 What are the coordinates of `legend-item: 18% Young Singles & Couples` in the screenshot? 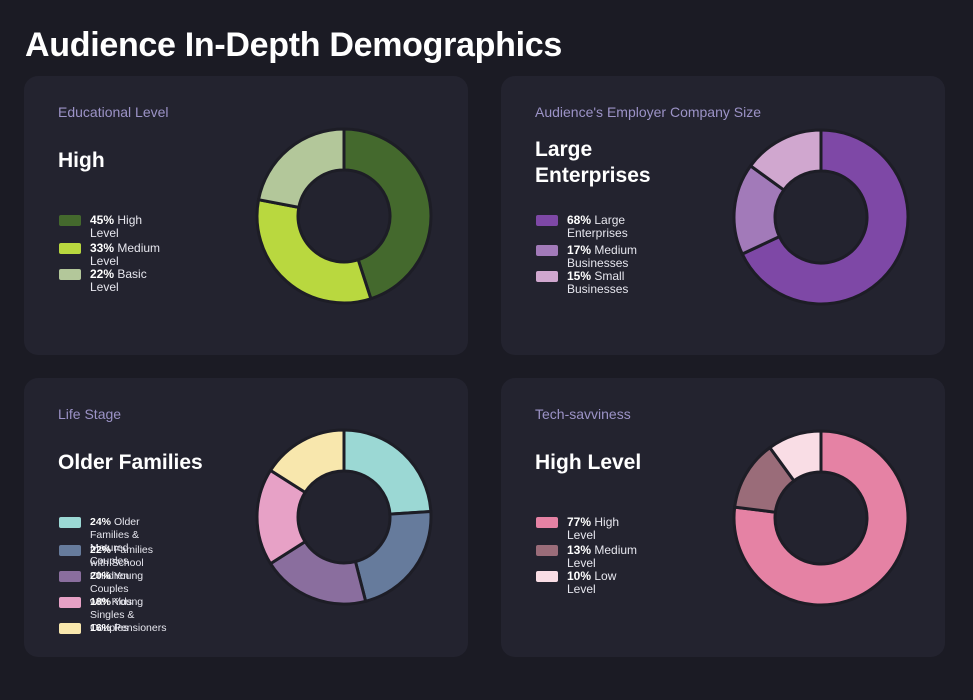 It's located at (101, 615).